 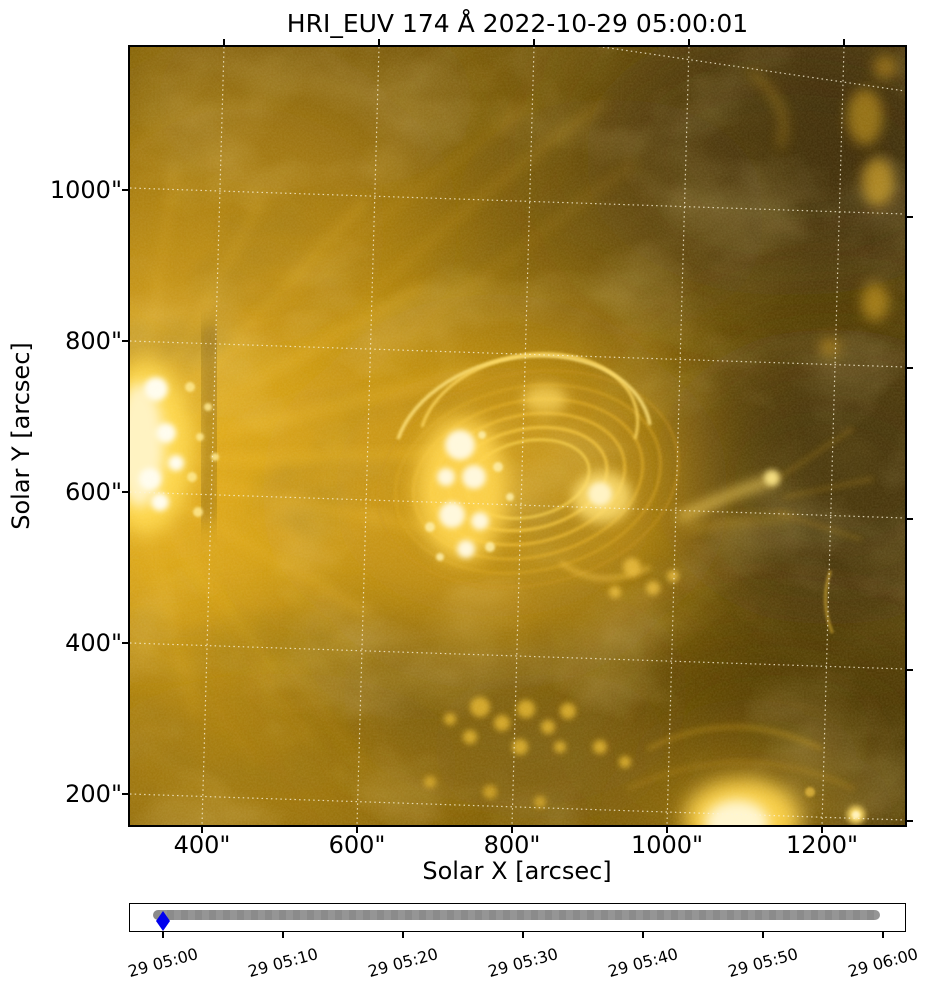 I want to click on plot-title: HRI_EUV 174 Å 2022-10-29 05:00:01, so click(x=517, y=23).